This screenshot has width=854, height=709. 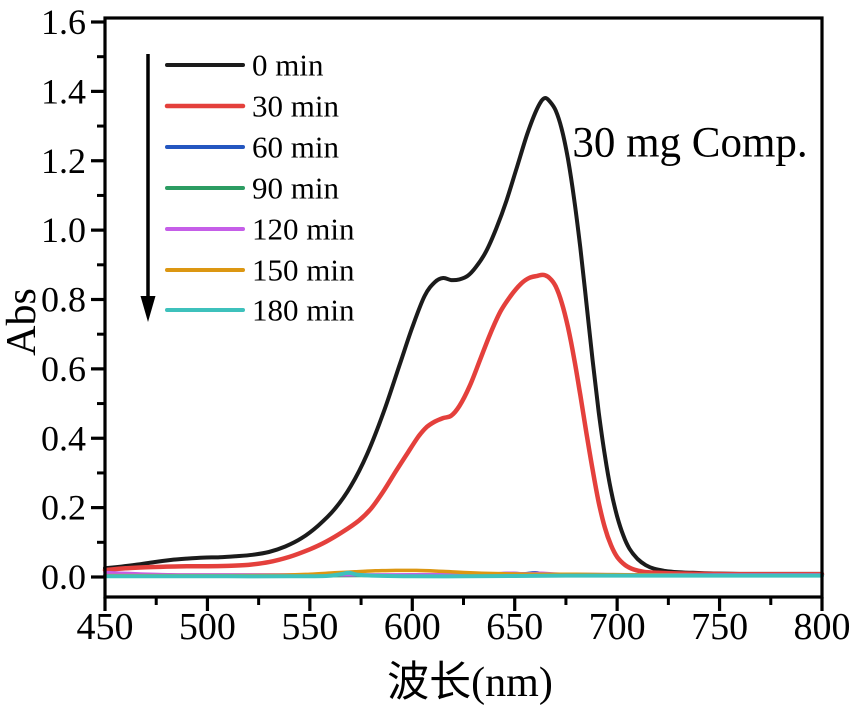 What do you see at coordinates (689, 143) in the screenshot?
I see `annotation-sample-label: 30 mg Comp.` at bounding box center [689, 143].